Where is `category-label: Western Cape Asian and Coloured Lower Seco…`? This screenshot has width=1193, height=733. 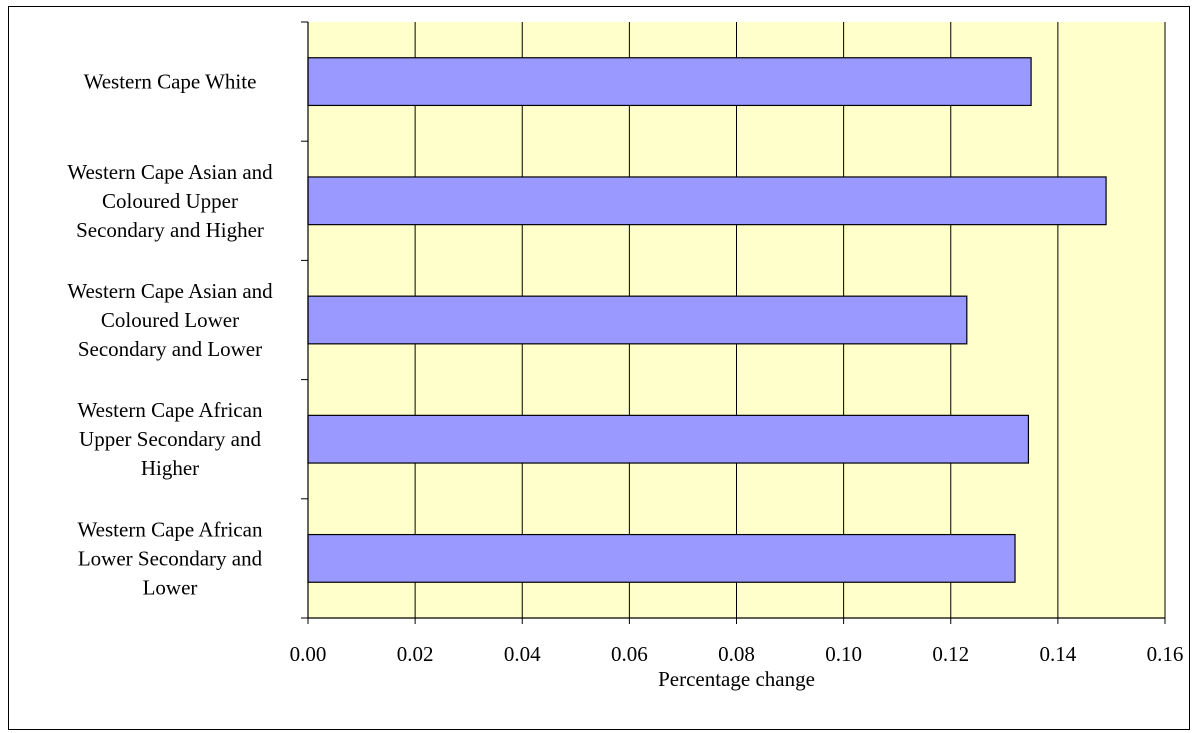 category-label: Western Cape Asian and Coloured Lower Seco… is located at coordinates (170, 320).